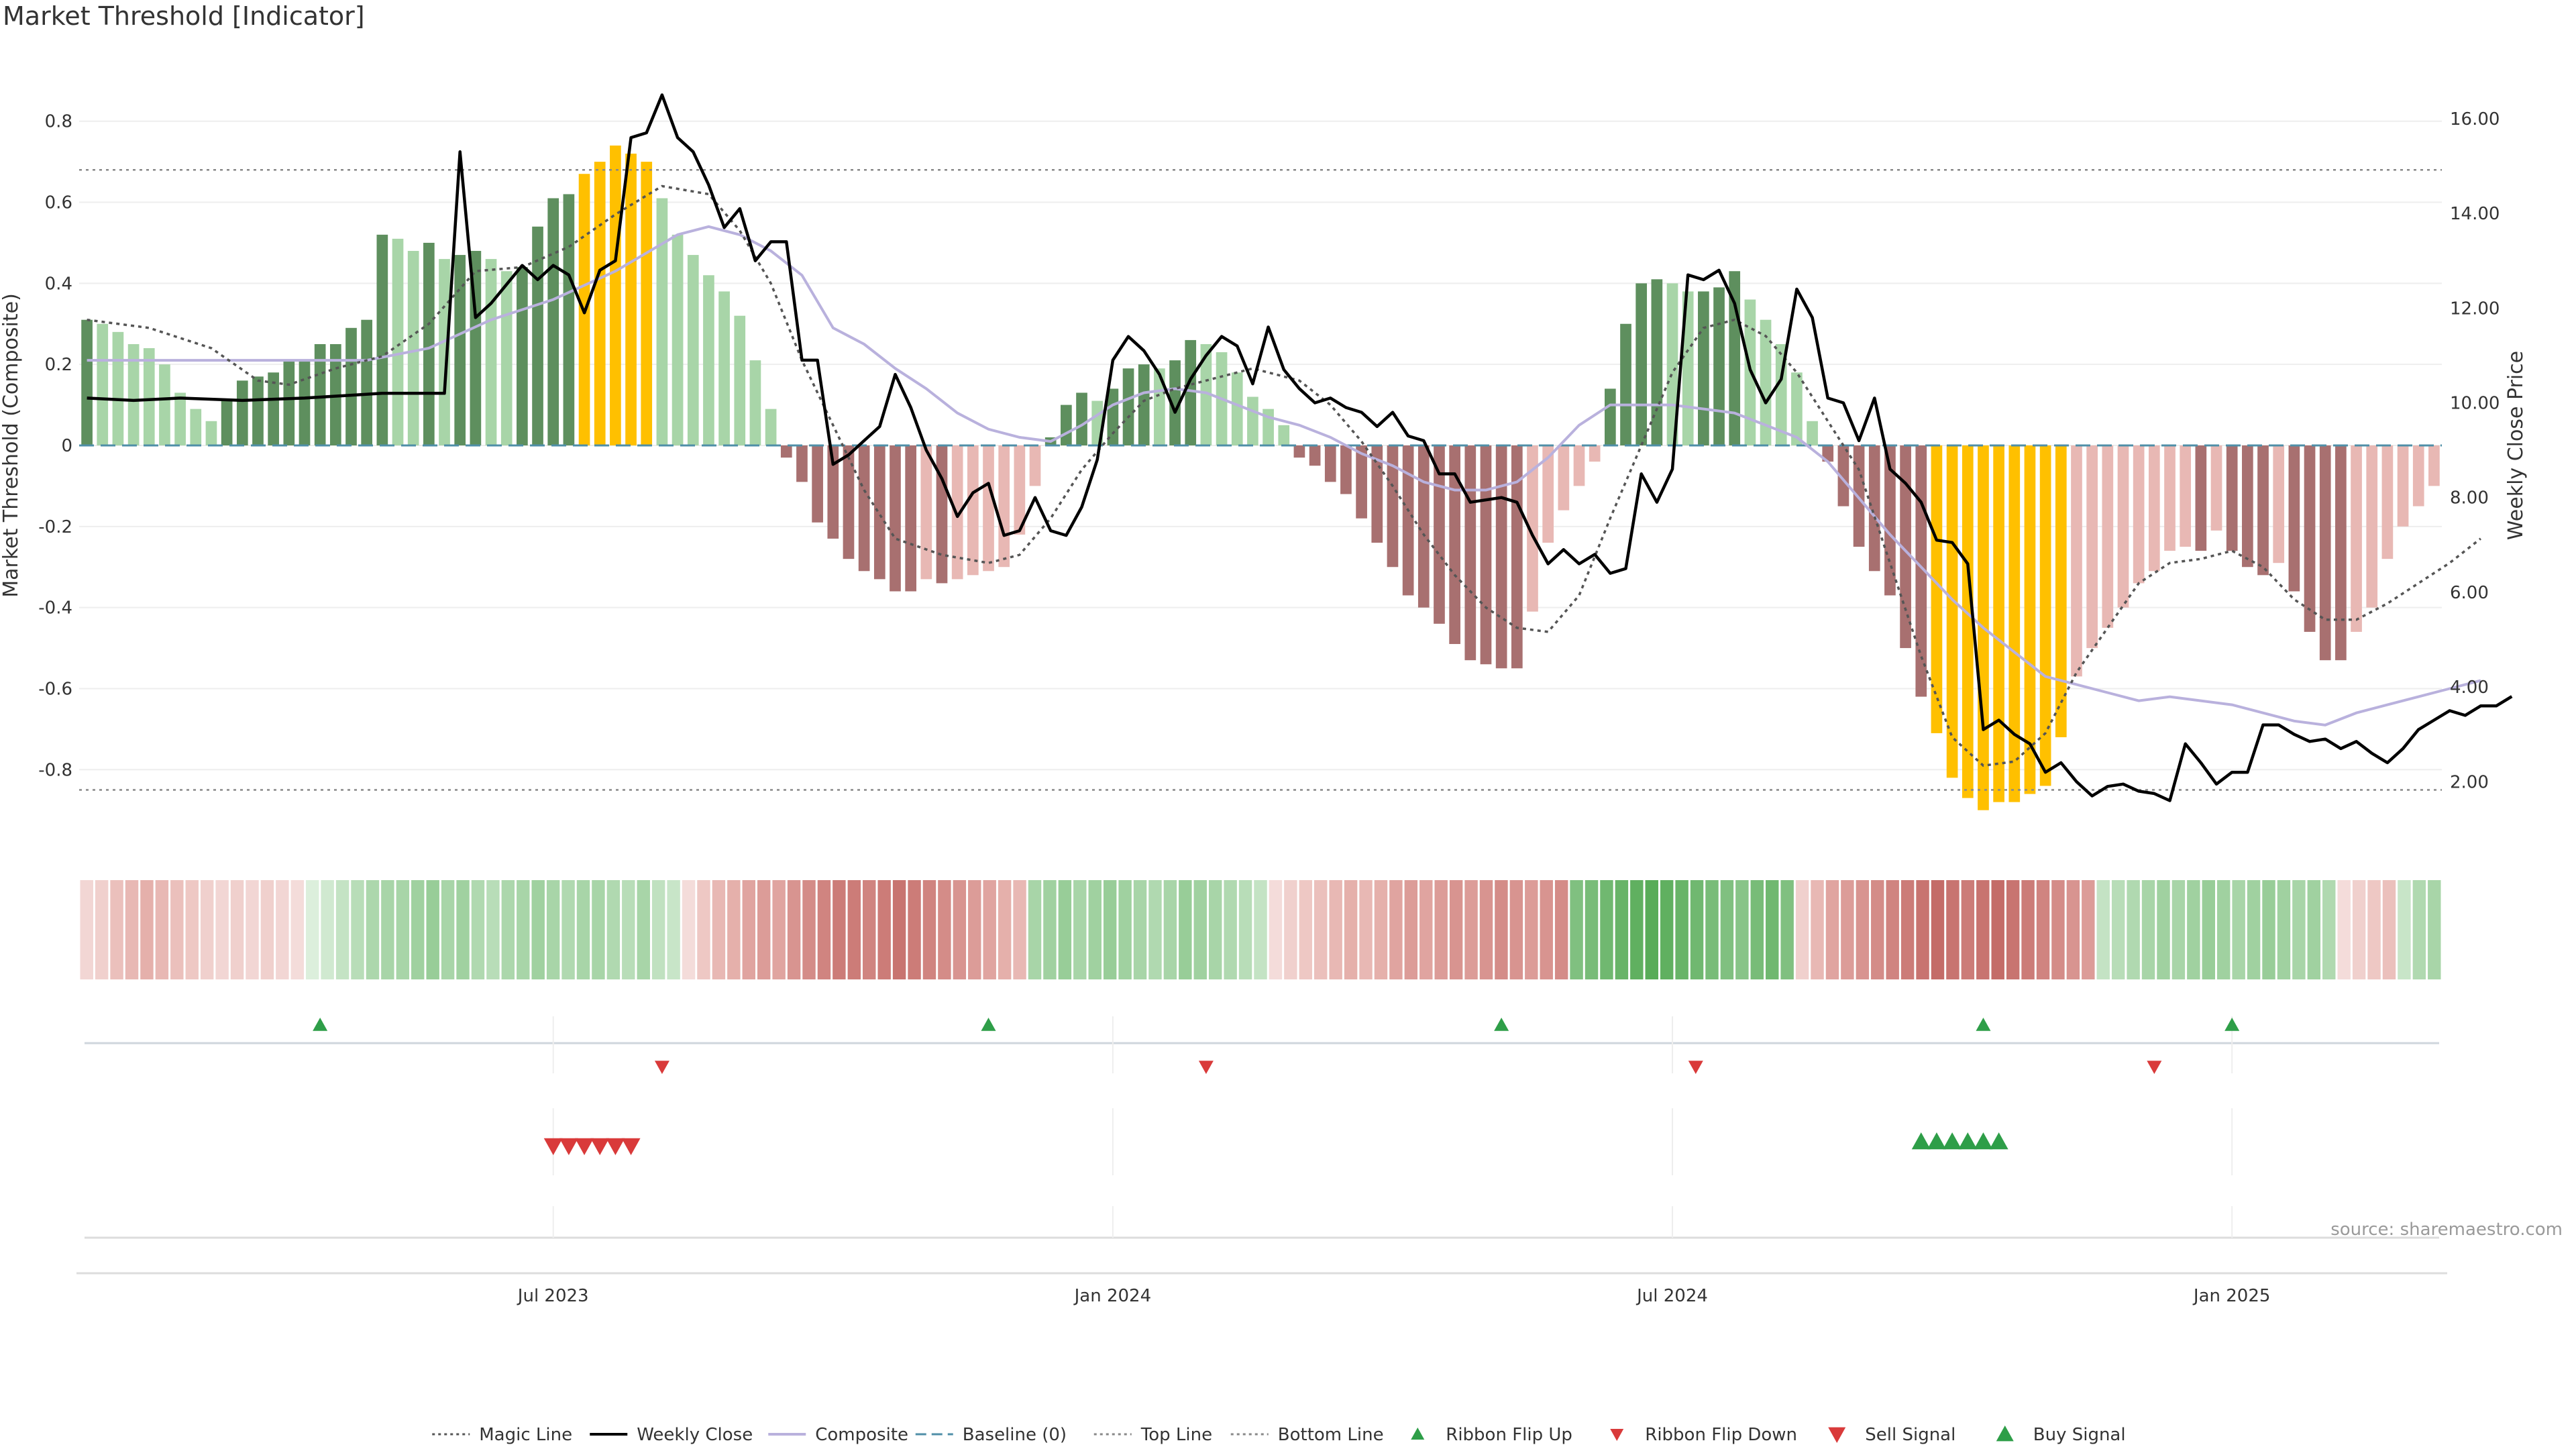 The height and width of the screenshot is (1449, 2576). I want to click on legend-item-baseline-0: Baseline (0), so click(991, 1435).